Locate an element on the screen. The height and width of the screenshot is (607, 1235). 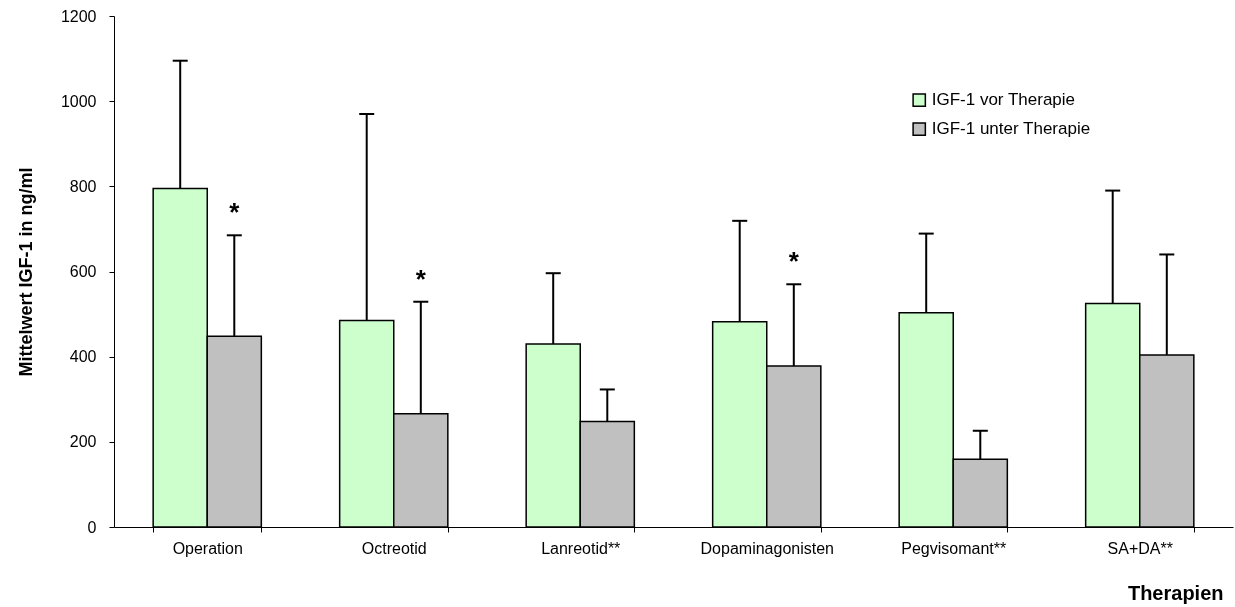
x-tick-label: Lanreotid** is located at coordinates (581, 548).